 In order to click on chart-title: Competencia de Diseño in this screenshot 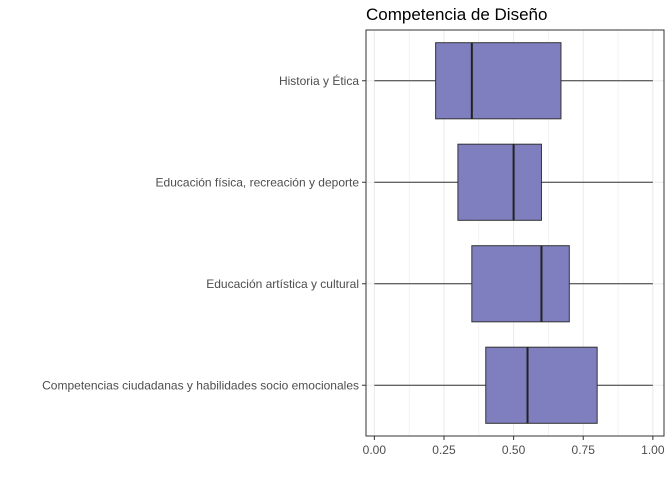, I will do `click(457, 14)`.